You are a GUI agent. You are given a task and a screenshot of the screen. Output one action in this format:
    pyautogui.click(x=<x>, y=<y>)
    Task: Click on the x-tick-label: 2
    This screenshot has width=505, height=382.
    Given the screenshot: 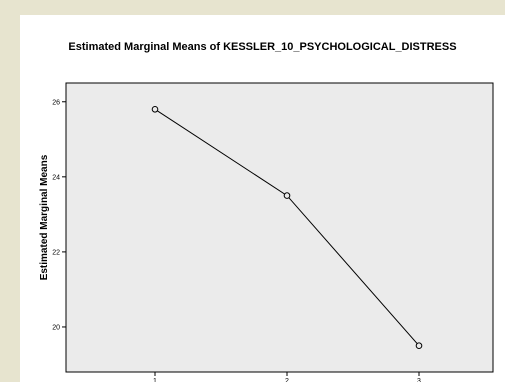 What is the action you would take?
    pyautogui.click(x=287, y=380)
    